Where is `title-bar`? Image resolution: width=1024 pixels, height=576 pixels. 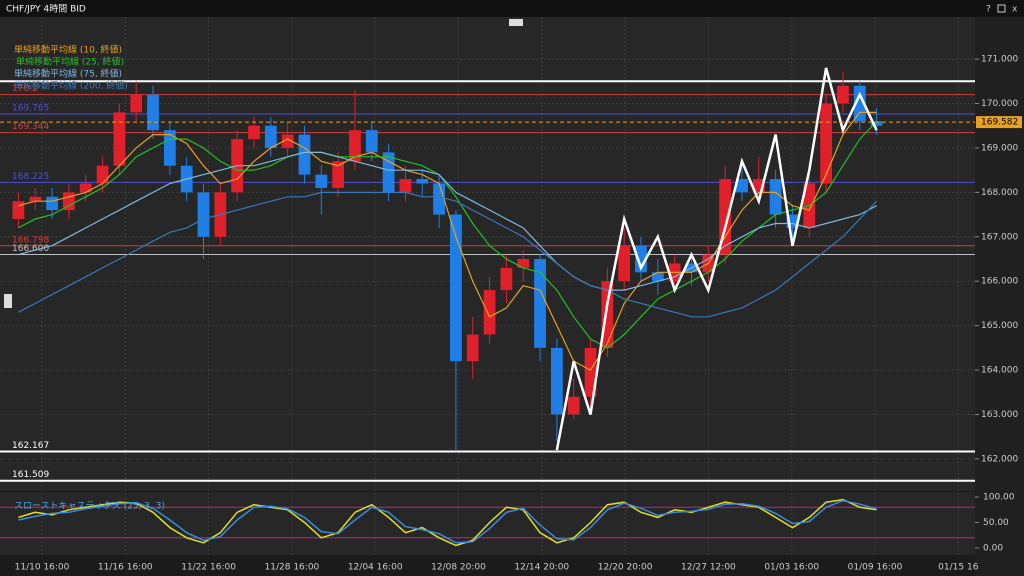 title-bar is located at coordinates (512, 8).